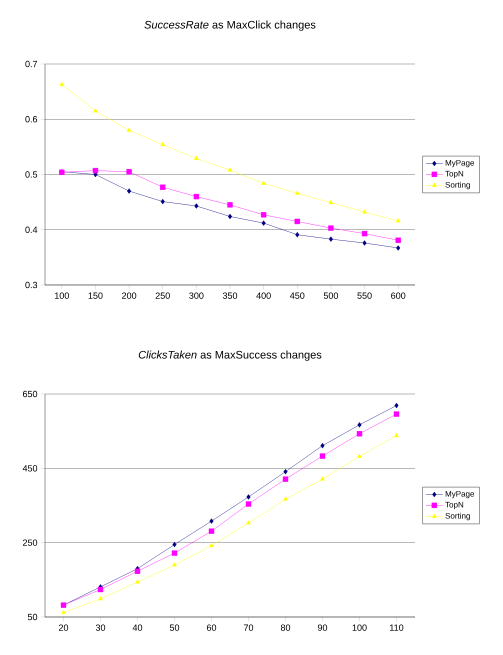  Describe the element at coordinates (31, 285) in the screenshot. I see `y-tick-label: 0.3` at that location.